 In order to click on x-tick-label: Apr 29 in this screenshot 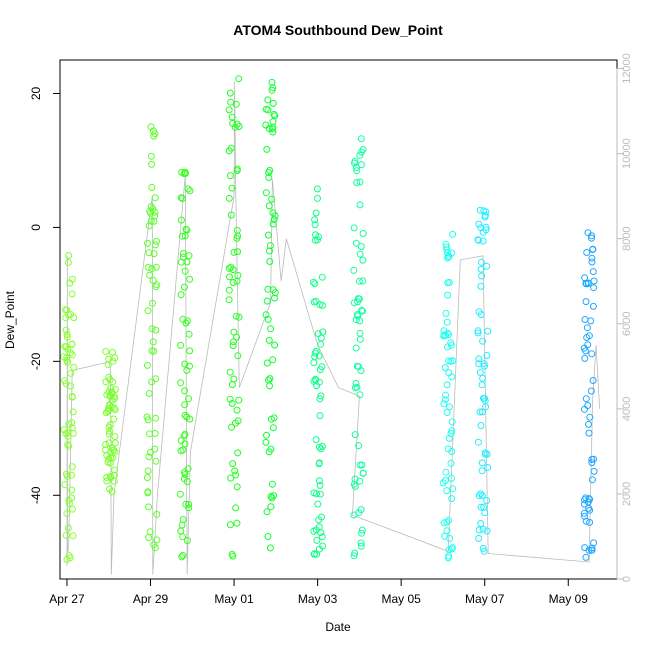, I will do `click(151, 599)`.